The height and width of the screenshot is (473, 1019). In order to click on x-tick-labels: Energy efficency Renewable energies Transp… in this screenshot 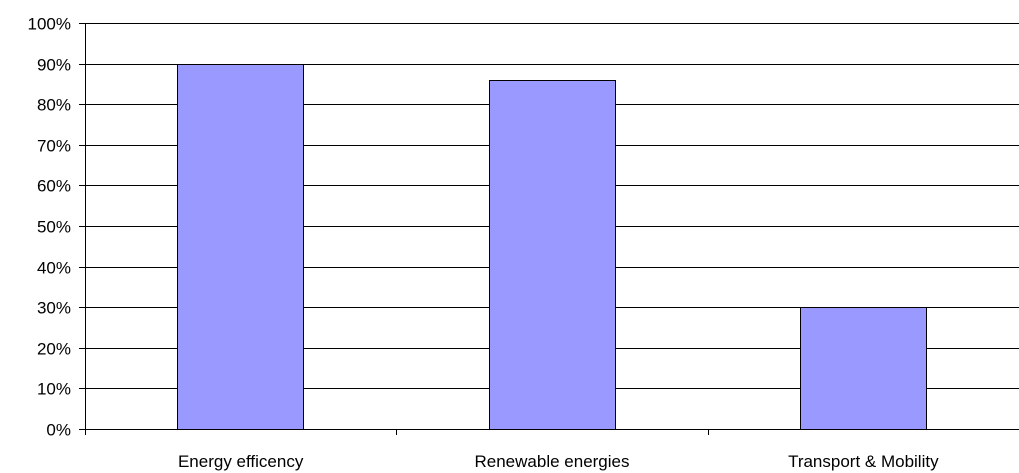, I will do `click(558, 461)`.